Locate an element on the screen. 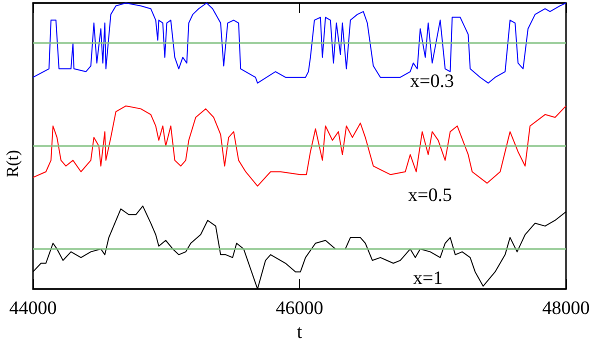 The image size is (597, 347). y-axis-title: R(t) is located at coordinates (12, 164).